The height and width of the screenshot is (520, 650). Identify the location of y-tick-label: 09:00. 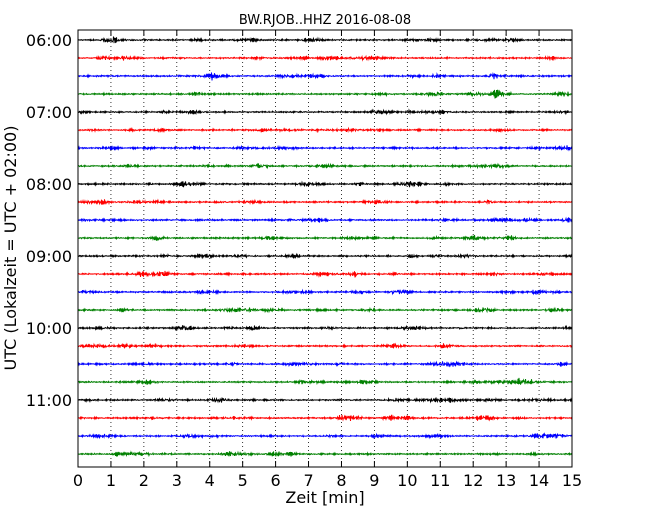
(49, 256).